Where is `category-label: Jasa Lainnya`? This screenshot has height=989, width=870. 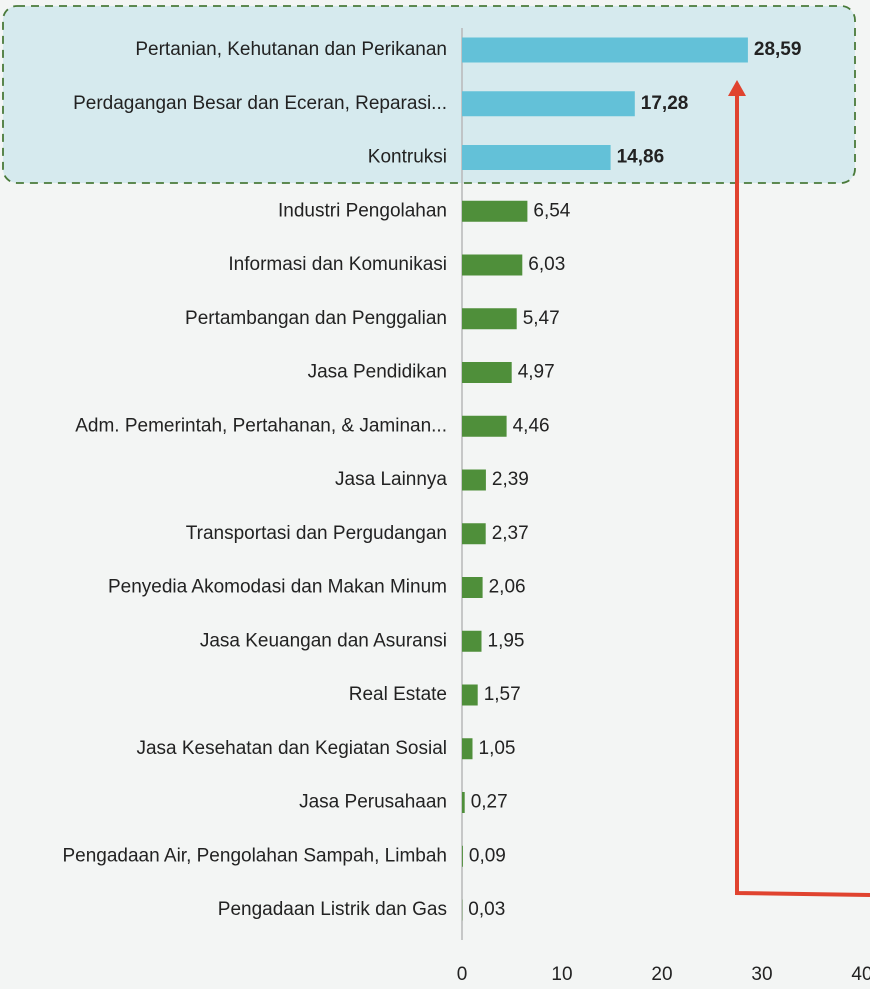
category-label: Jasa Lainnya is located at coordinates (391, 479).